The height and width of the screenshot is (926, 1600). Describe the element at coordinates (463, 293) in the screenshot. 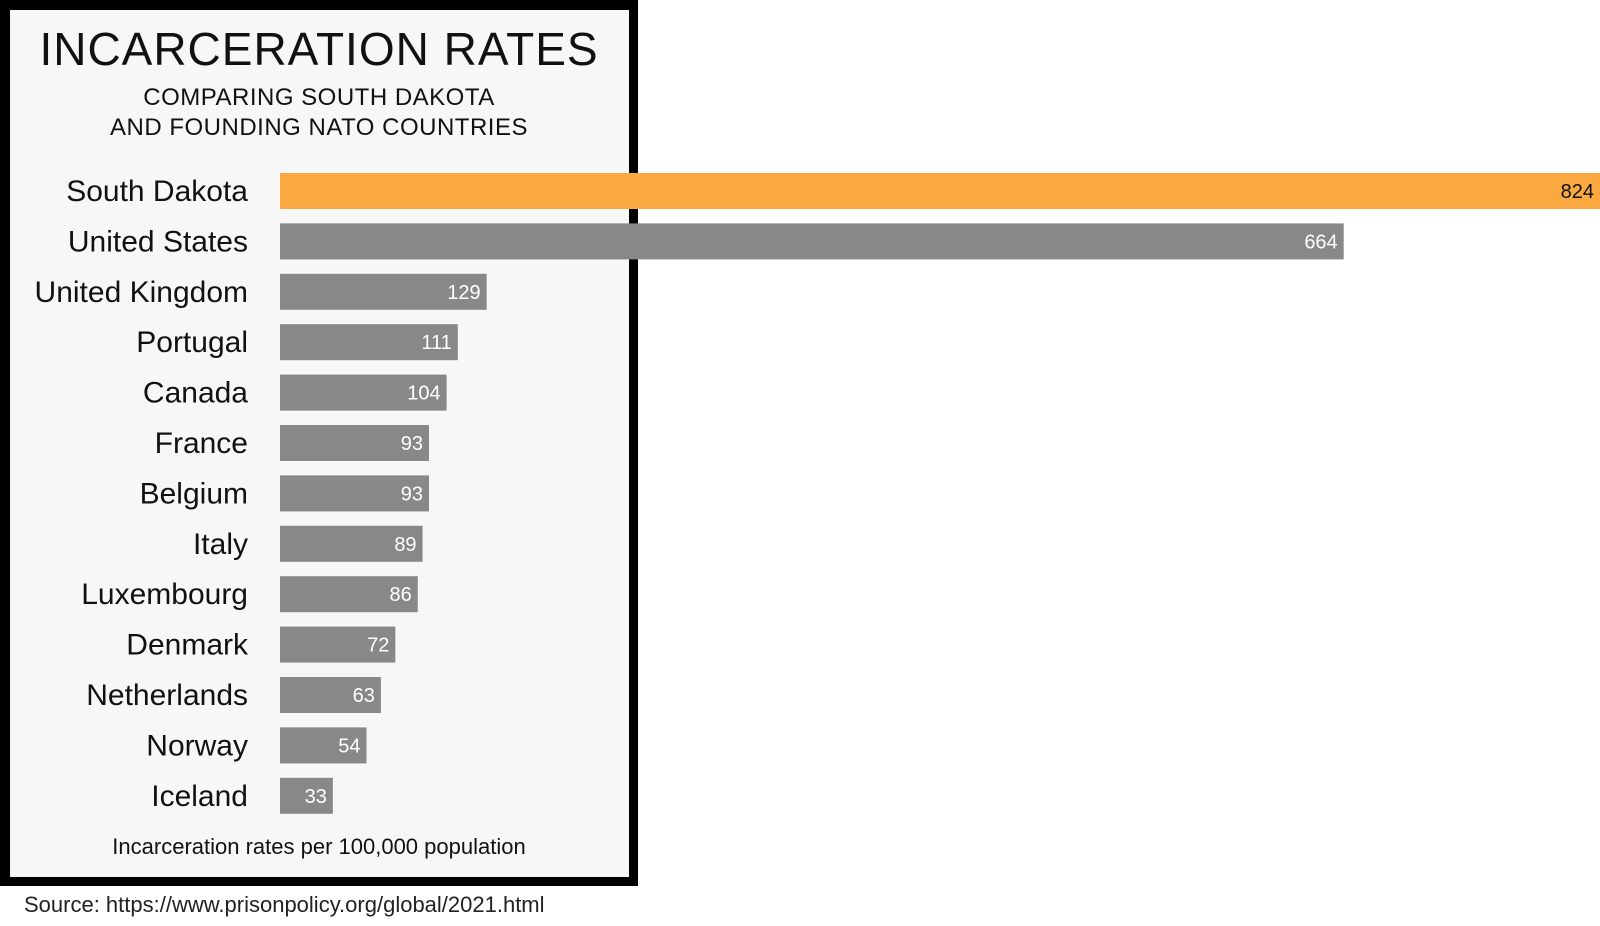

I see `value-label-united-kingdom: 129` at that location.